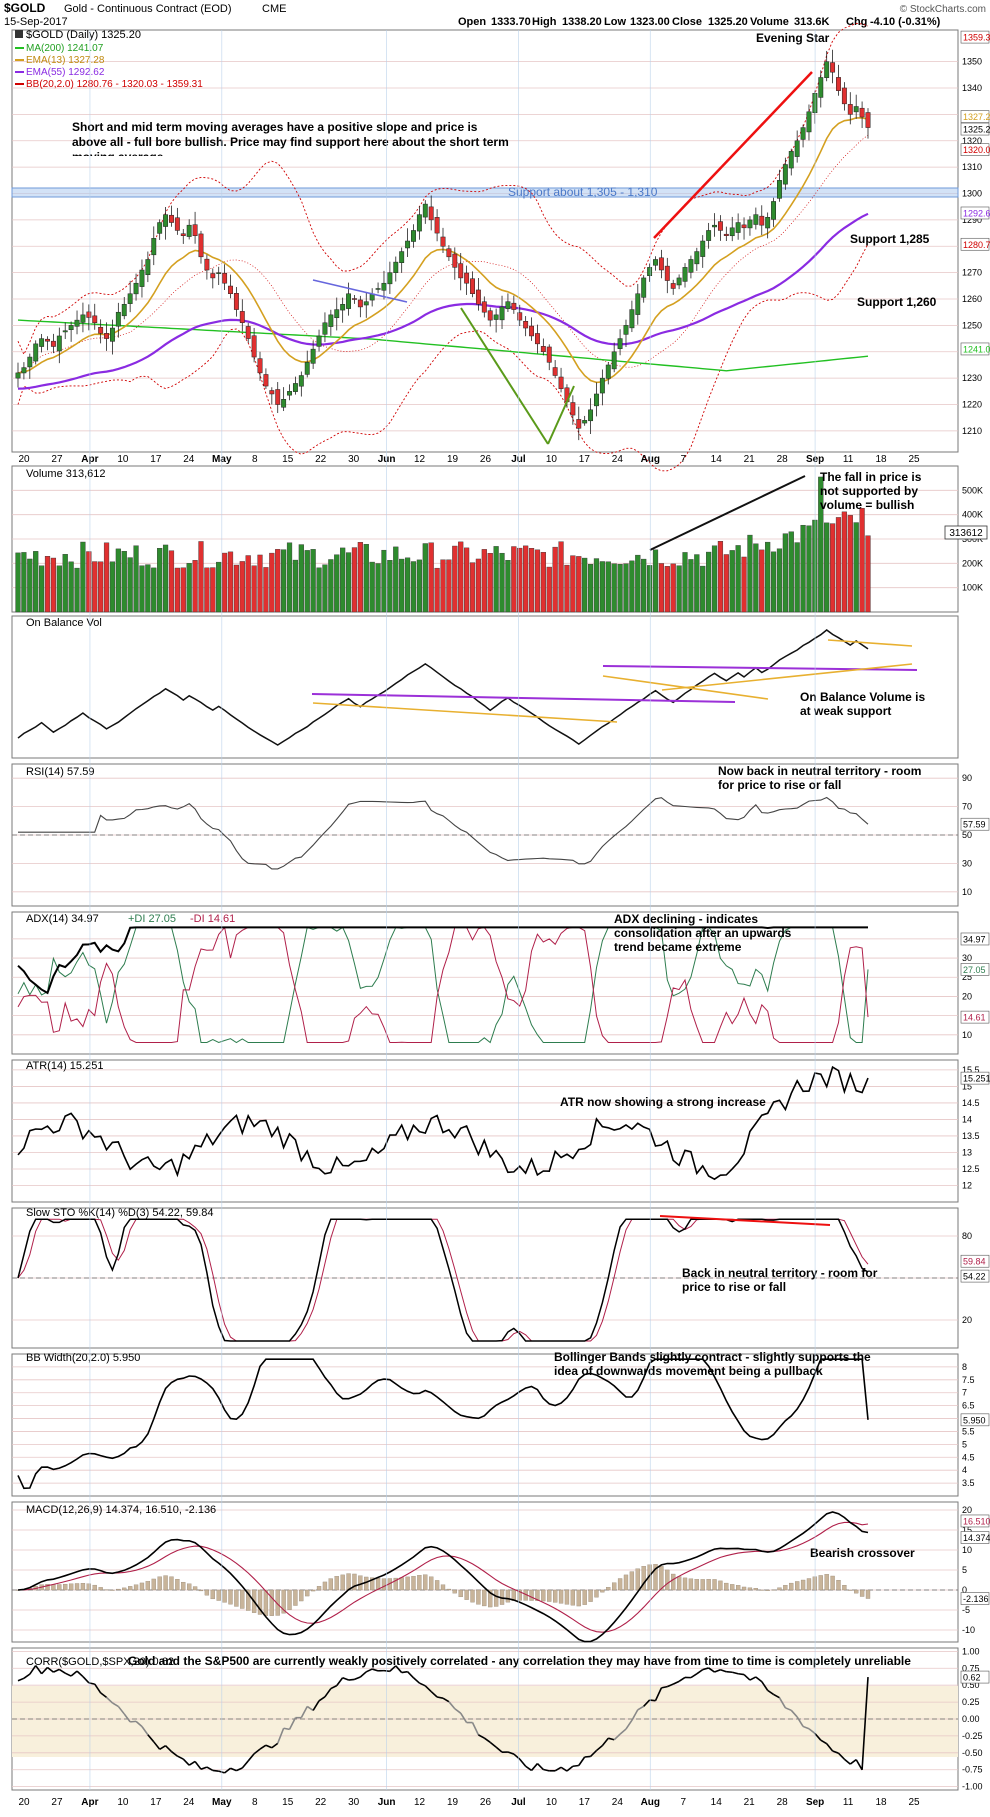 The height and width of the screenshot is (1817, 990). What do you see at coordinates (862, 1553) in the screenshot?
I see `annotation-macd: Bearish crossover` at bounding box center [862, 1553].